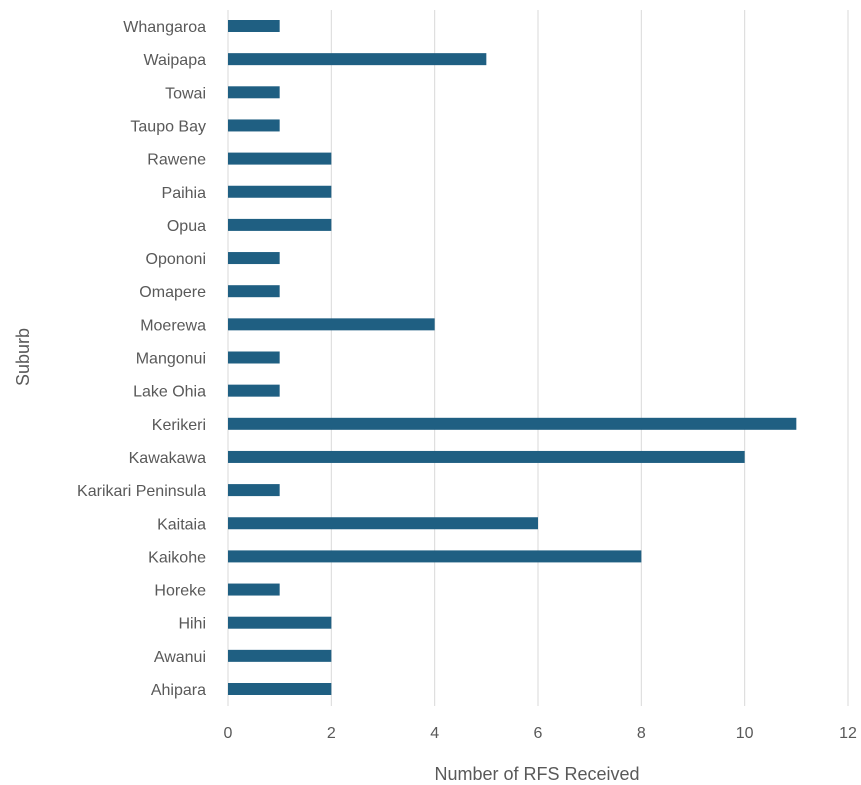  I want to click on category-label: Kerikeri, so click(179, 425).